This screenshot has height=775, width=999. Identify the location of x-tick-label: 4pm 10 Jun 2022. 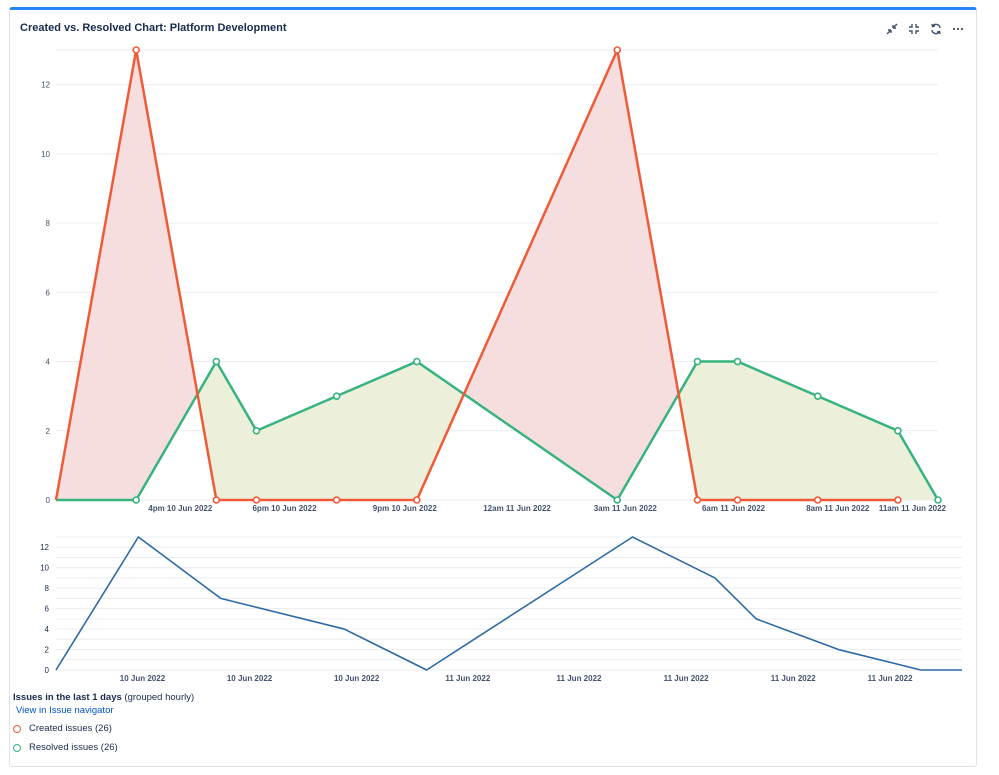
(180, 508).